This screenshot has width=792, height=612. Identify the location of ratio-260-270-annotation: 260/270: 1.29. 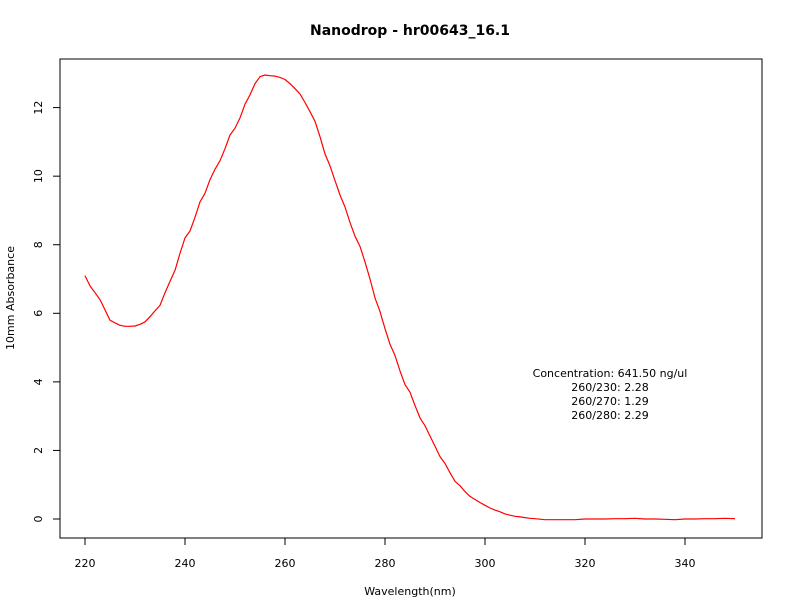
(609, 401).